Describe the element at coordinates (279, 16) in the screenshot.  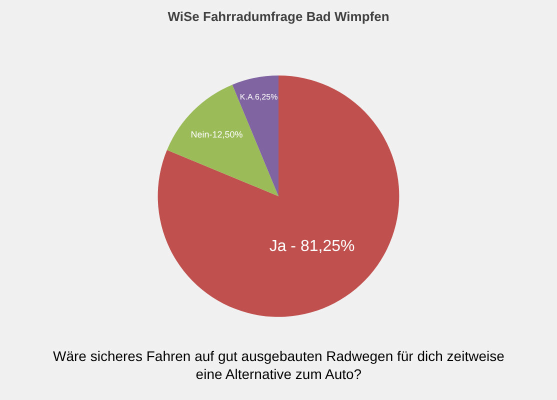
I see `chart-title: WiSe Fahrradumfrage Bad Wimpfen` at that location.